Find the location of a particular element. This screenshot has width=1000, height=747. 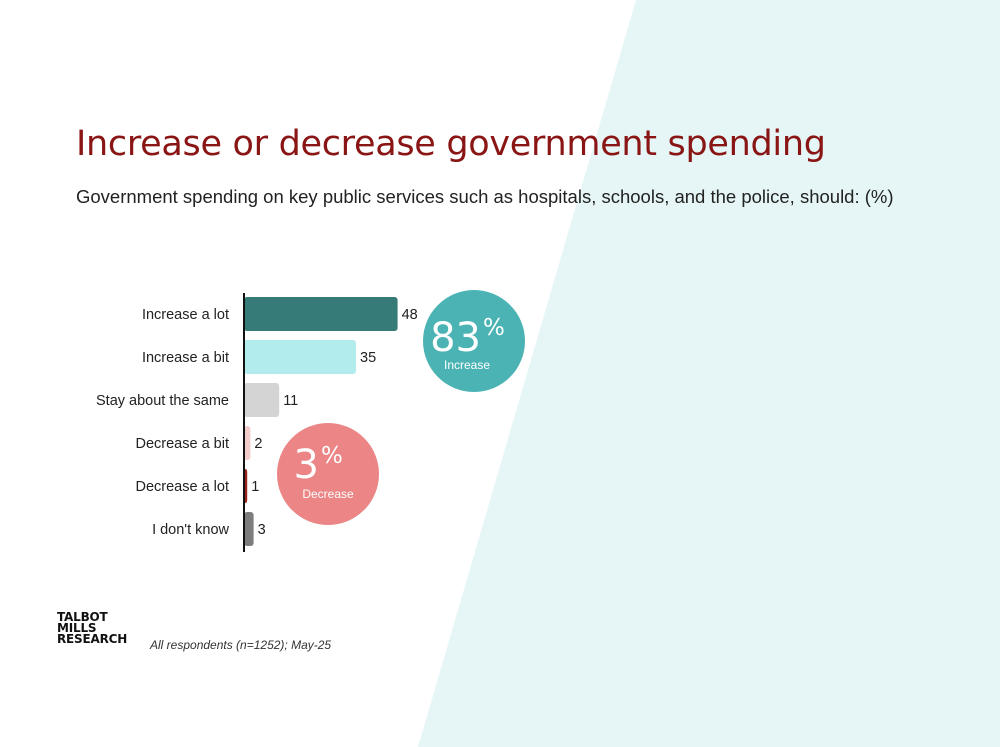

logo-line: TALBOT is located at coordinates (82, 617).